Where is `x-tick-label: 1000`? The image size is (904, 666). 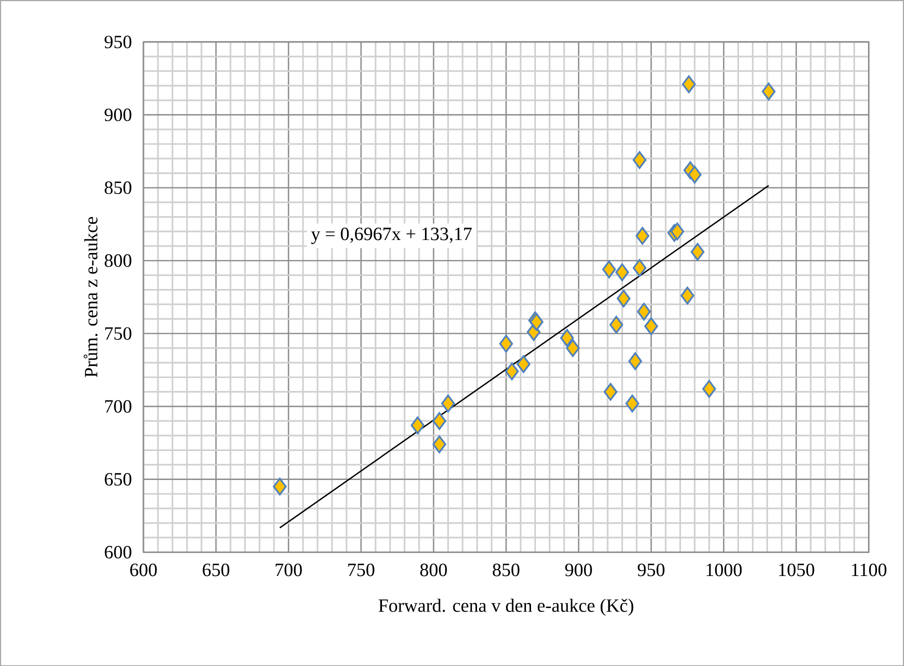 x-tick-label: 1000 is located at coordinates (724, 569).